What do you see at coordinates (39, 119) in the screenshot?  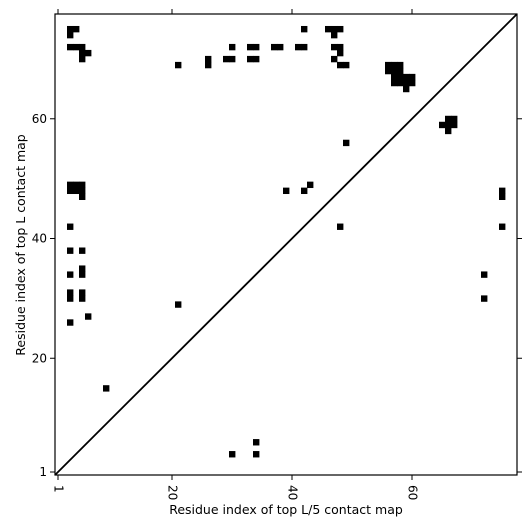 I see `y-tick-label: 60` at bounding box center [39, 119].